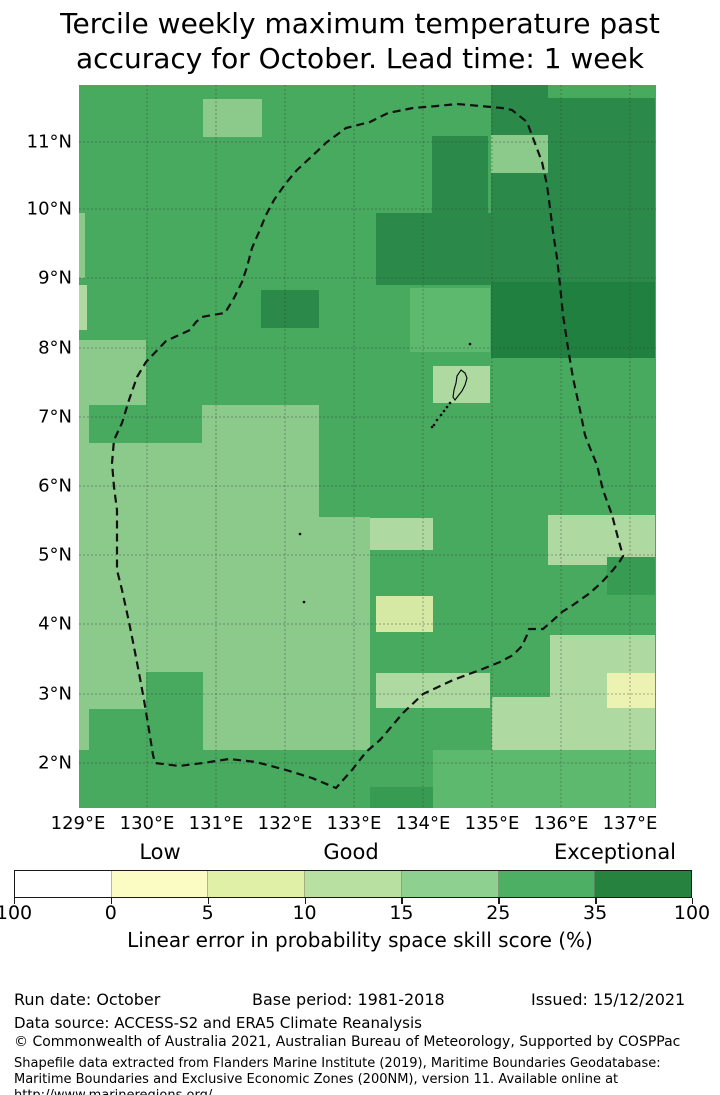 This screenshot has height=1095, width=720. What do you see at coordinates (216, 823) in the screenshot?
I see `x-tick-label: 131°E` at bounding box center [216, 823].